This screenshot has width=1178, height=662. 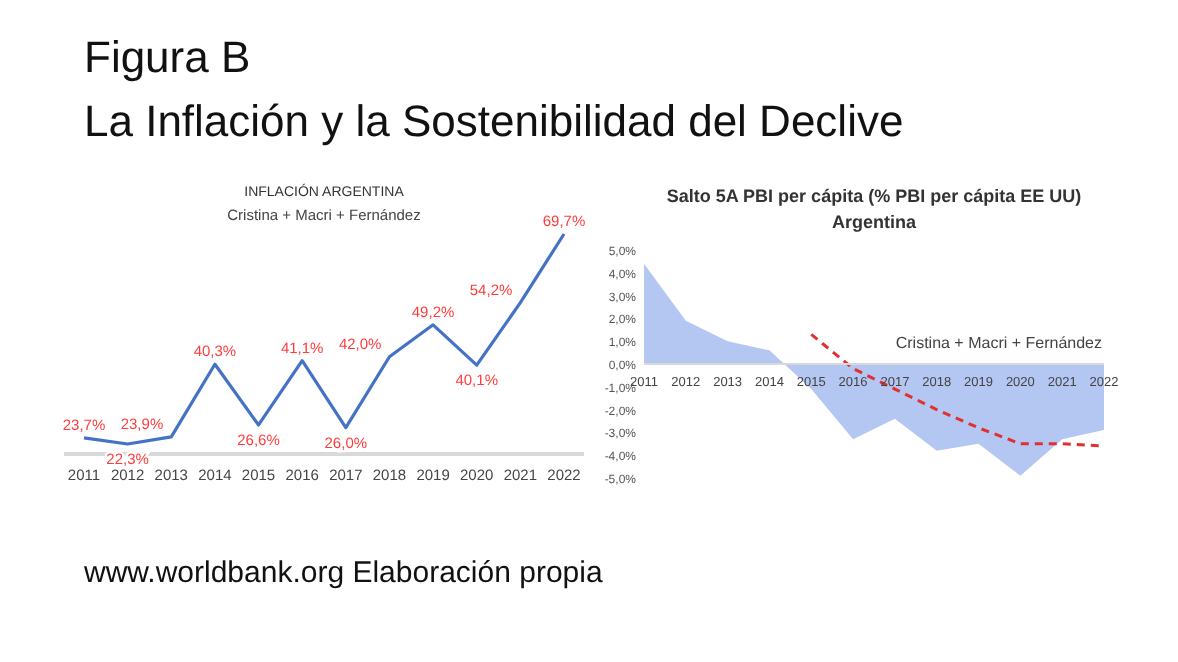 I want to click on text: Figura B, so click(x=167, y=57).